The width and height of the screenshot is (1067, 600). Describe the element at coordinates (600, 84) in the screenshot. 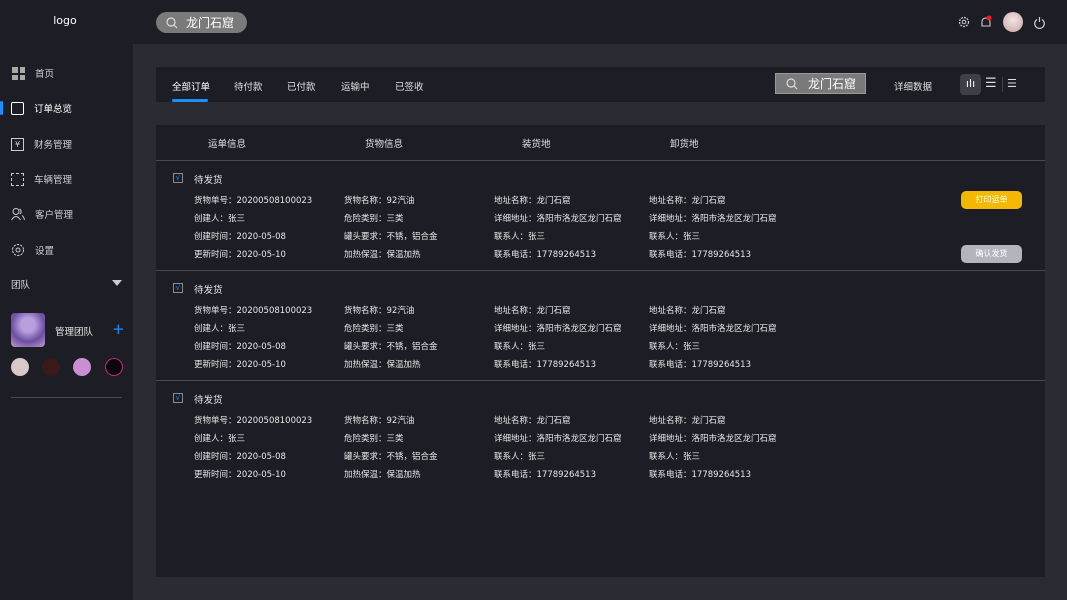

I see `tab-bar: 全部订单 待付款 已付款 运输中 已签收 龙门石窟 详细数据 ıIı ☰ ☰` at that location.